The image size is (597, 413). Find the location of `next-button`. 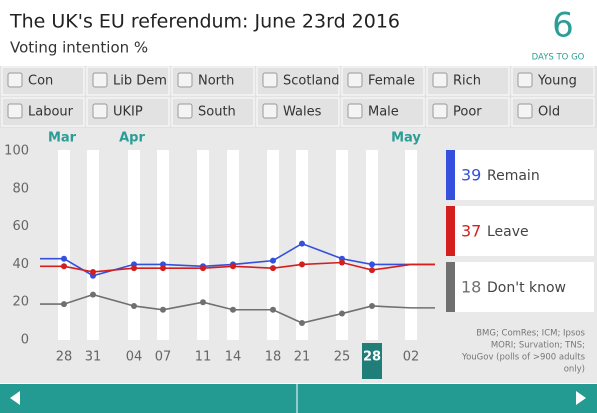

next-button is located at coordinates (581, 398).